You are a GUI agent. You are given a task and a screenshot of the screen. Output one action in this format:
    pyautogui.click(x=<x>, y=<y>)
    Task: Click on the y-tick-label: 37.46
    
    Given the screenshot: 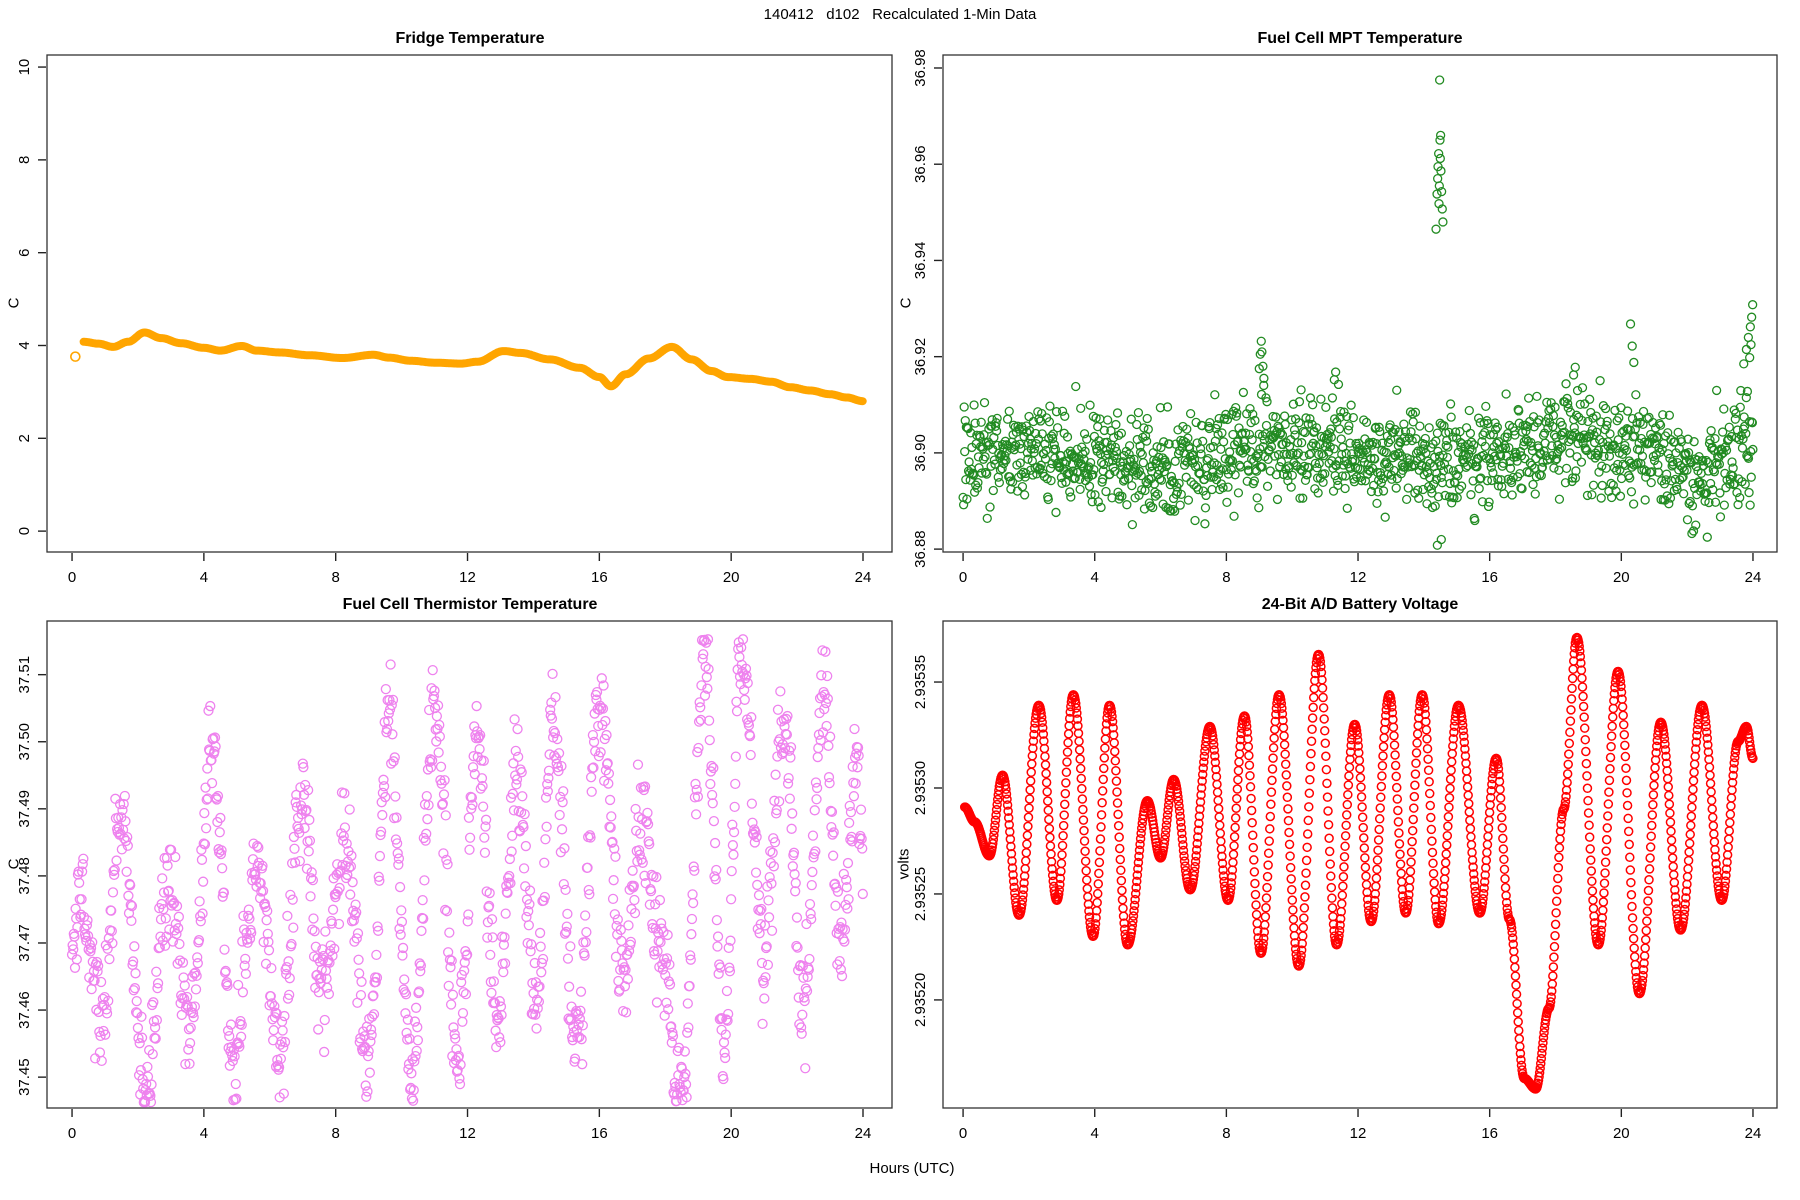 What is the action you would take?
    pyautogui.click(x=24, y=1010)
    